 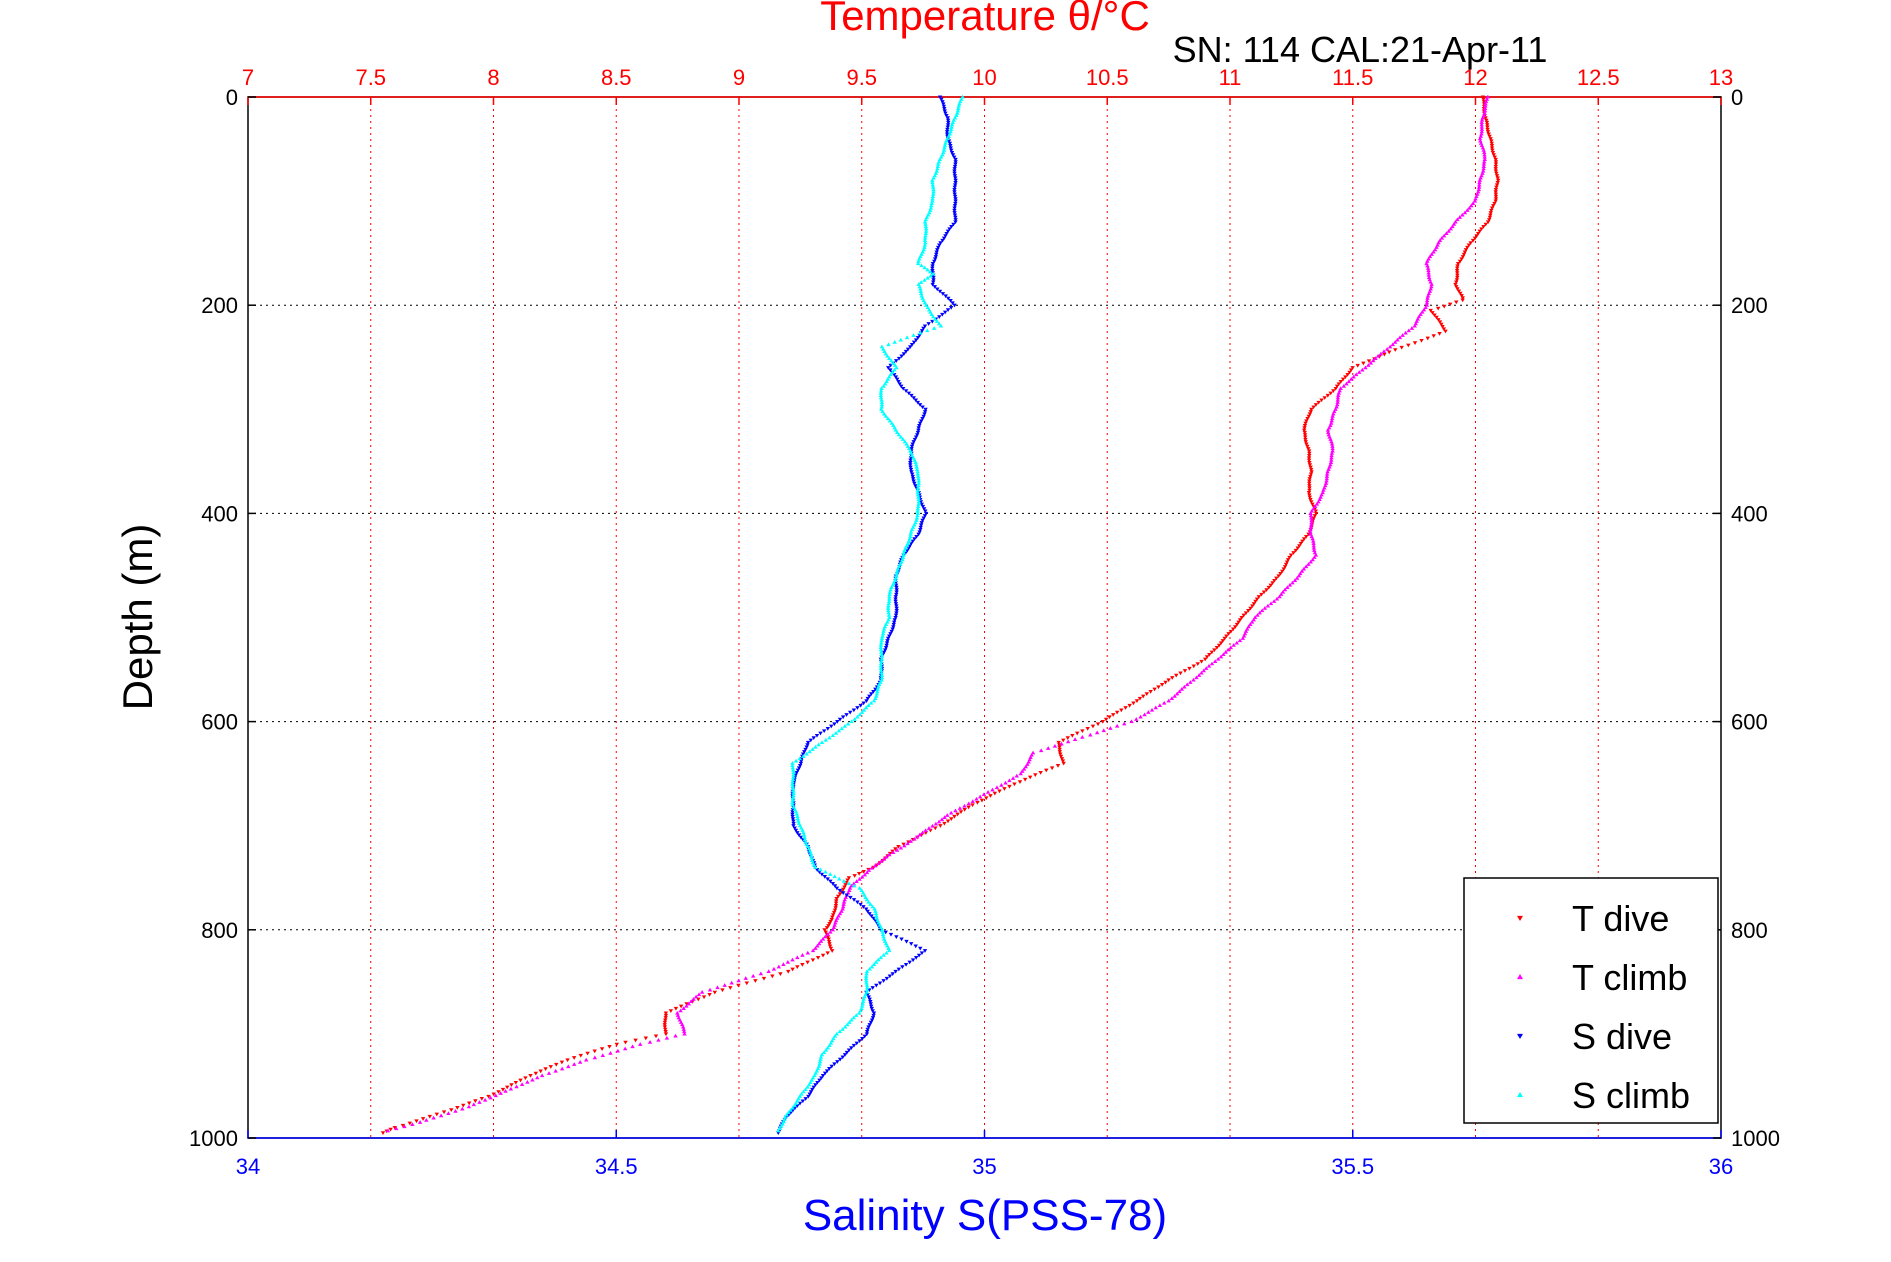 I want to click on depth-tick-label-left: 600, so click(x=219, y=722).